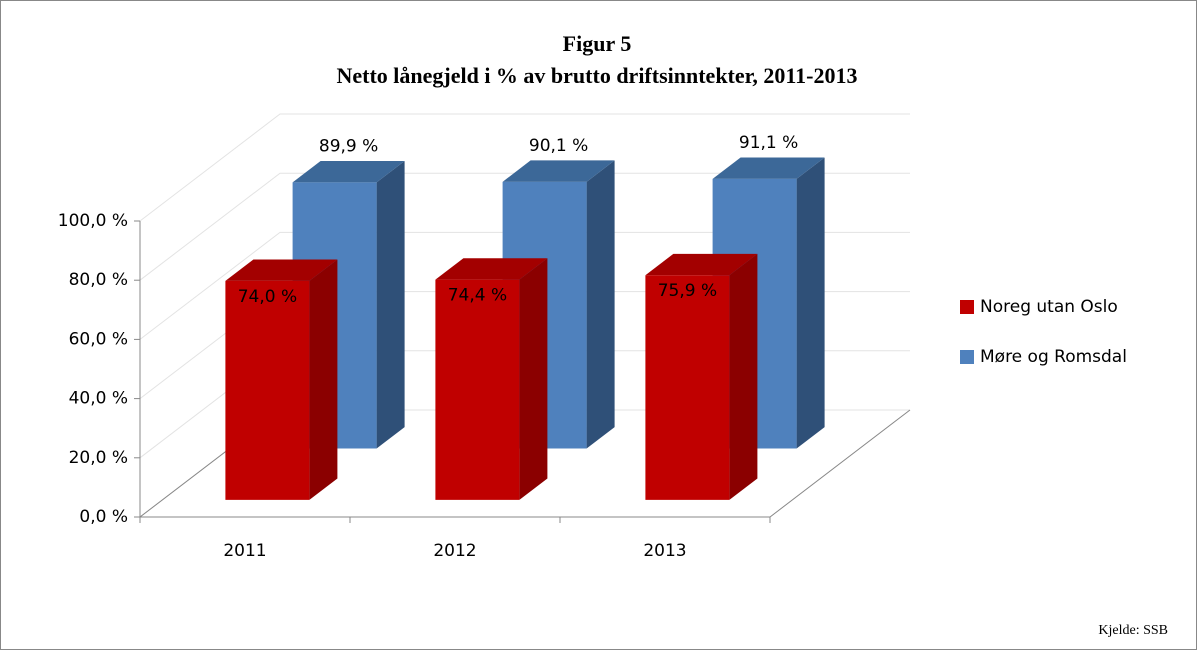 The image size is (1197, 650). What do you see at coordinates (93, 221) in the screenshot?
I see `y-tick-label: 100,0 %` at bounding box center [93, 221].